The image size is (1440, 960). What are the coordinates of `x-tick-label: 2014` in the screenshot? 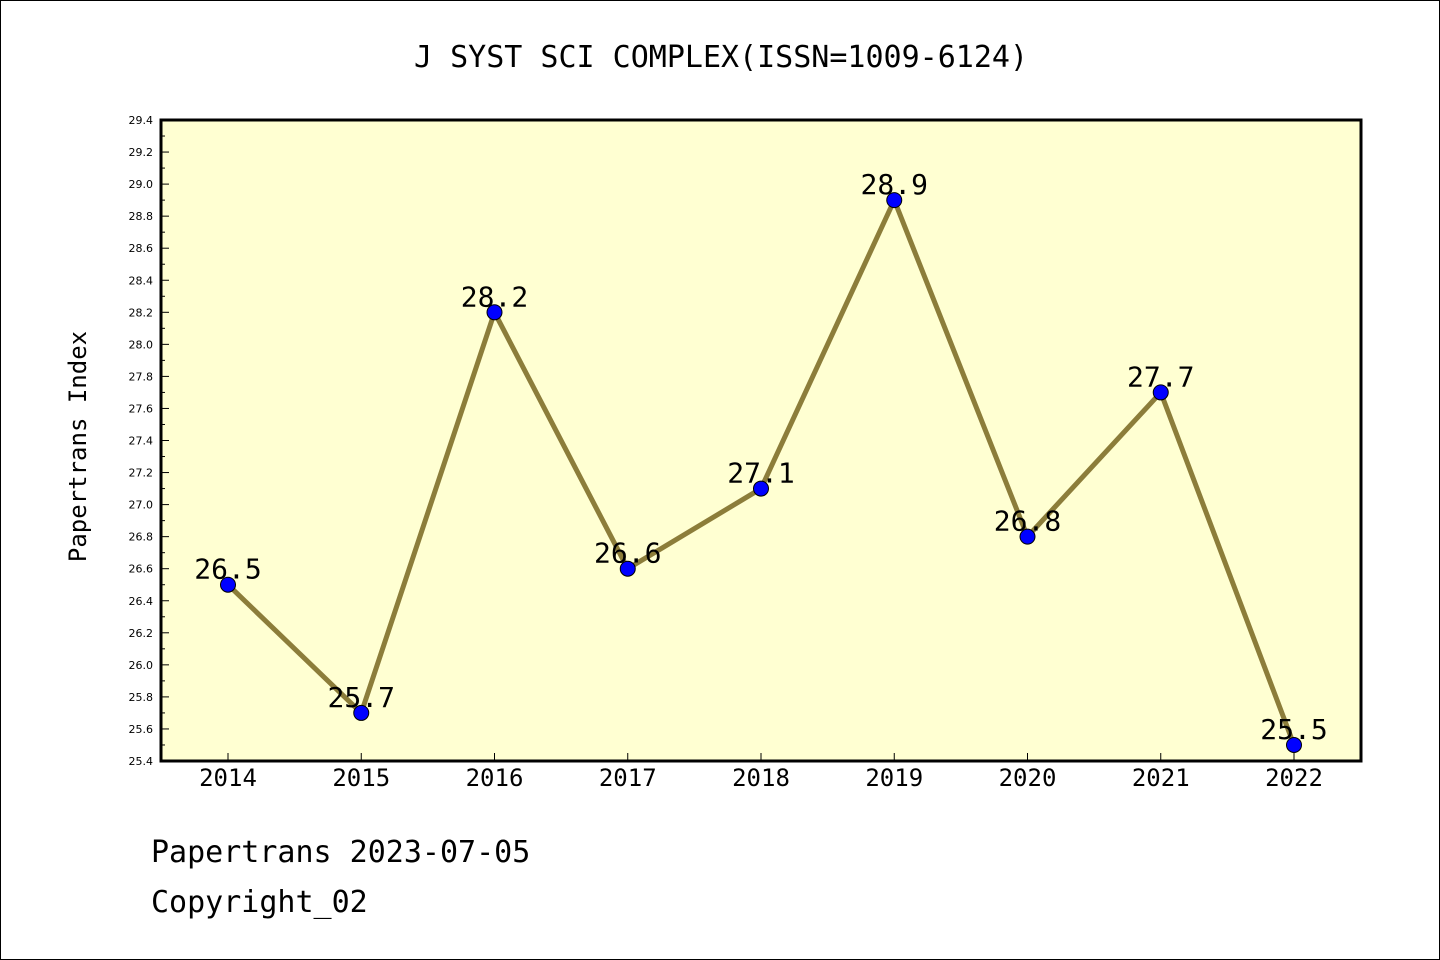 It's located at (228, 778).